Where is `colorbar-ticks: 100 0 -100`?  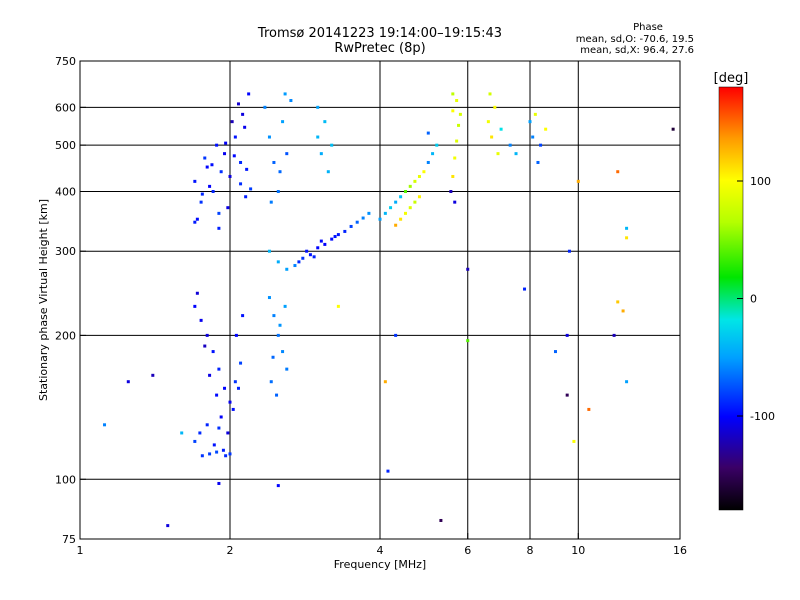
colorbar-ticks: 100 0 -100 is located at coordinates (756, 299).